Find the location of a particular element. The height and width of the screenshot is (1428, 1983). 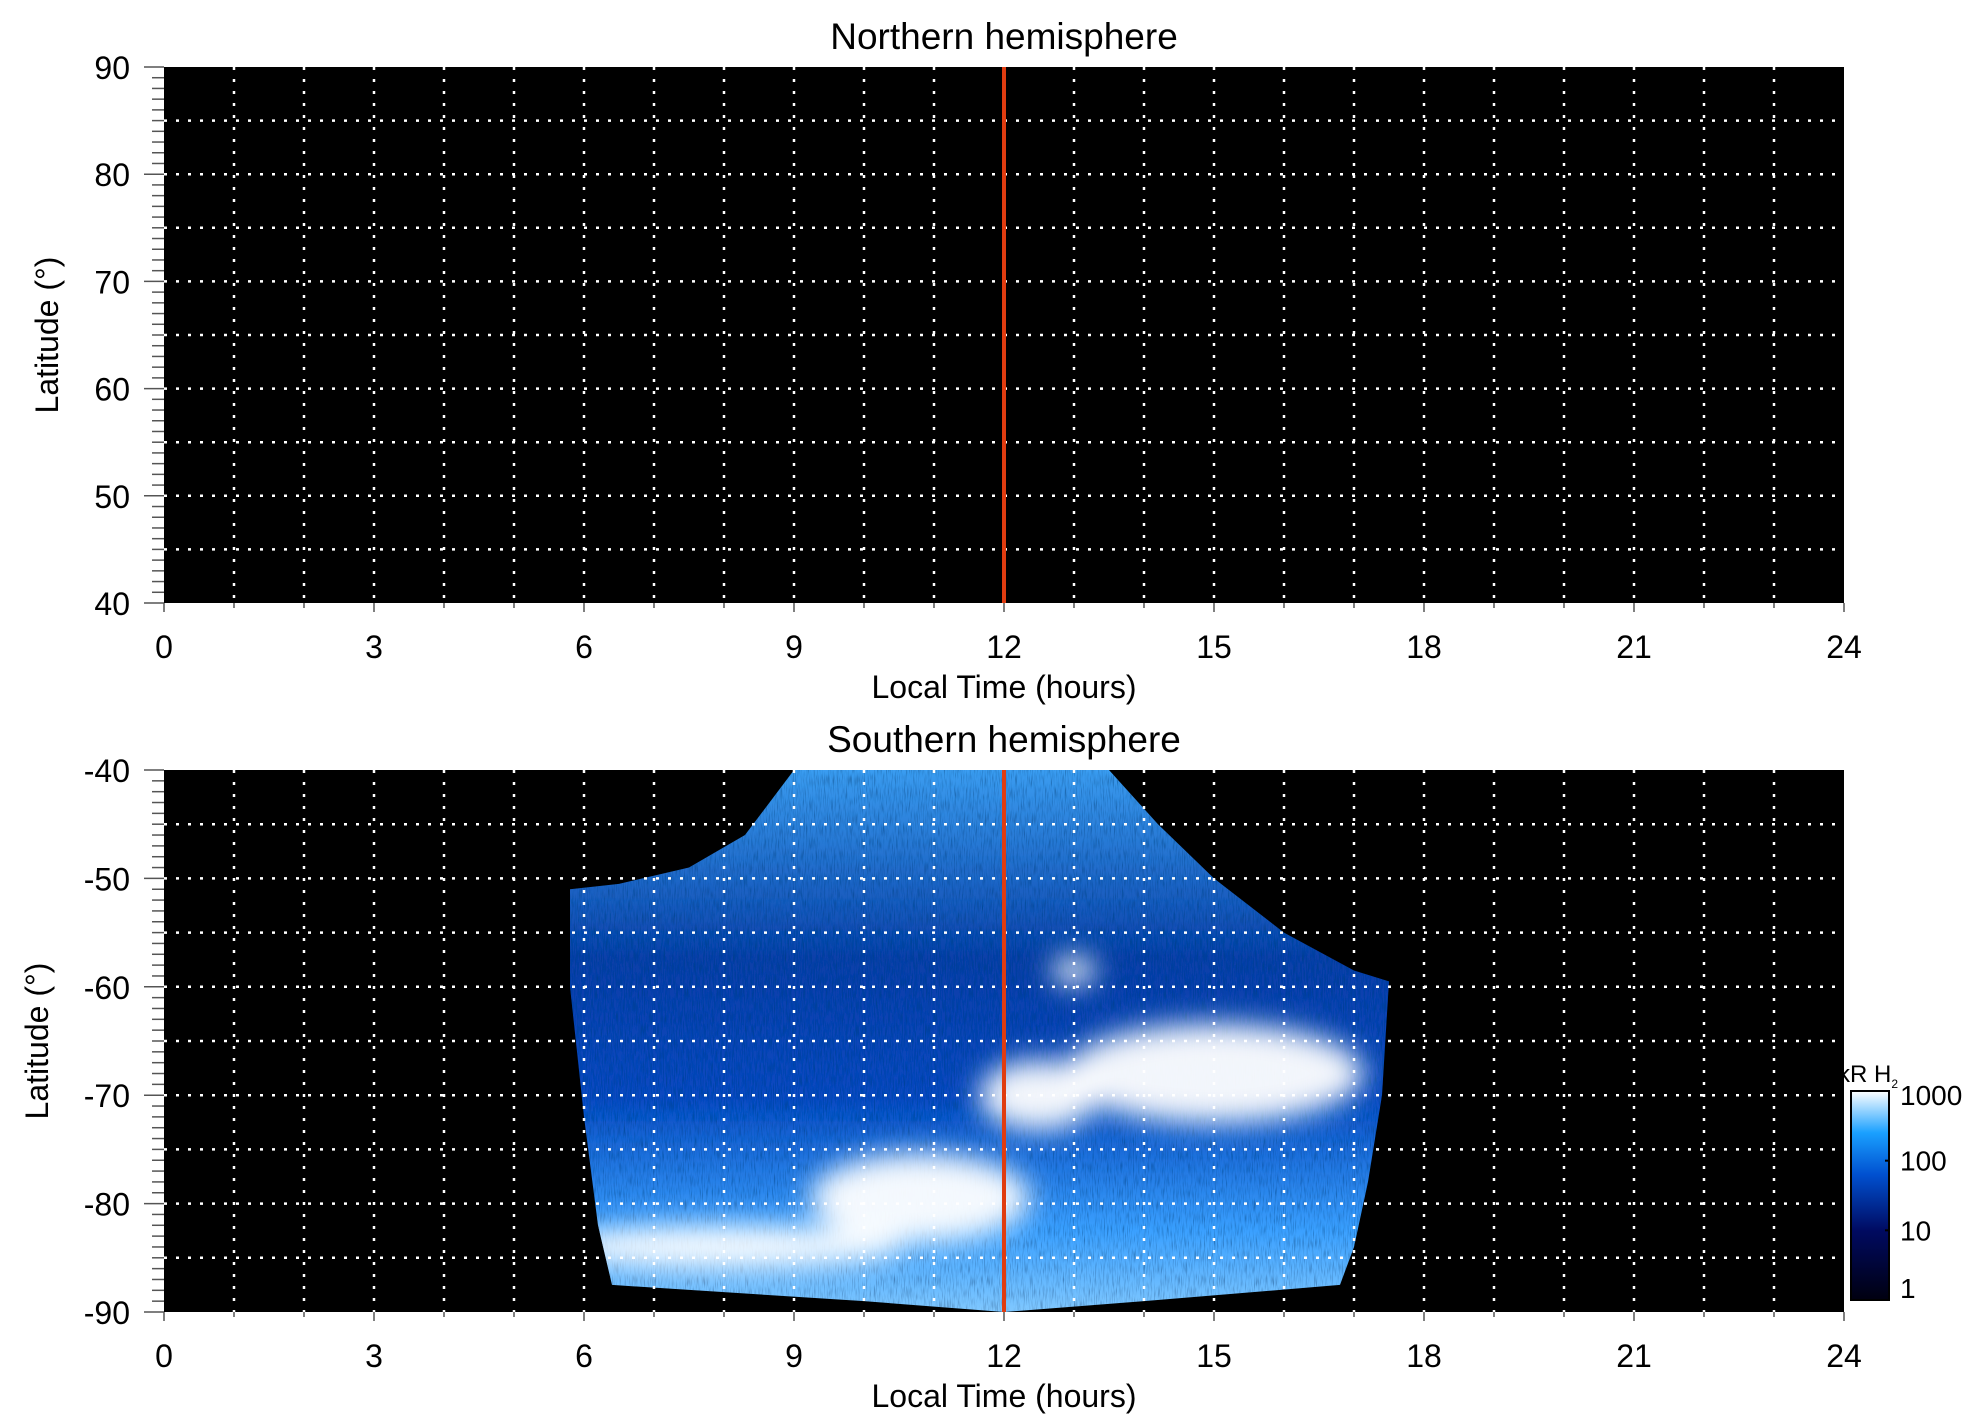

colorbar-title: kR H2 is located at coordinates (1868, 1076).